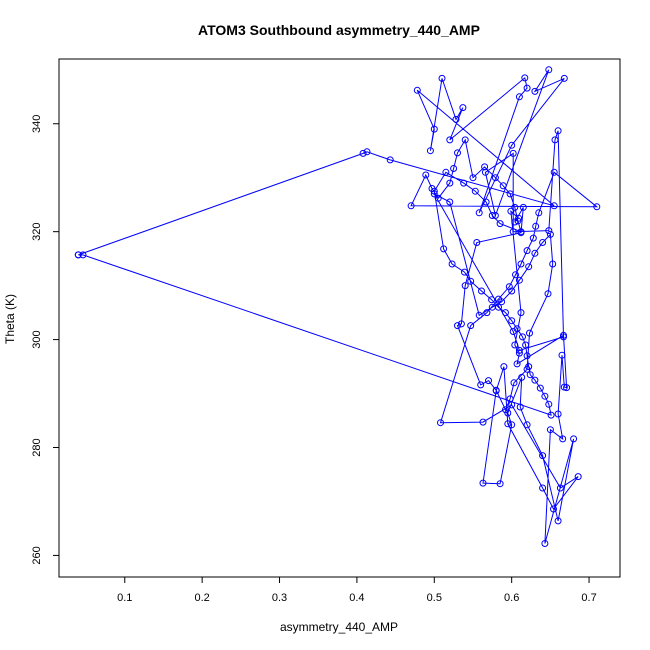 This screenshot has width=650, height=650. I want to click on x-tick-label: 0.5, so click(434, 598).